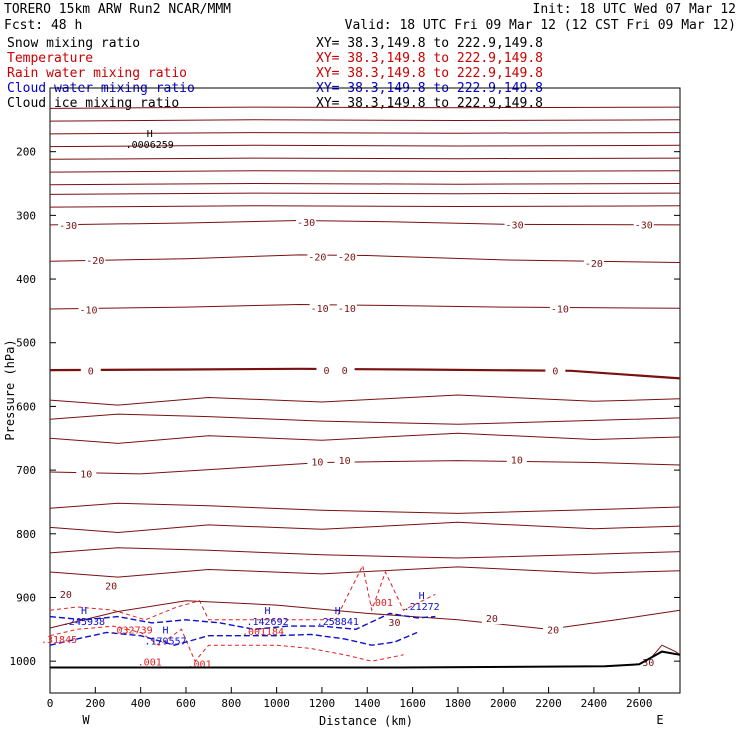  What do you see at coordinates (231, 703) in the screenshot?
I see `x-tick-label: 800` at bounding box center [231, 703].